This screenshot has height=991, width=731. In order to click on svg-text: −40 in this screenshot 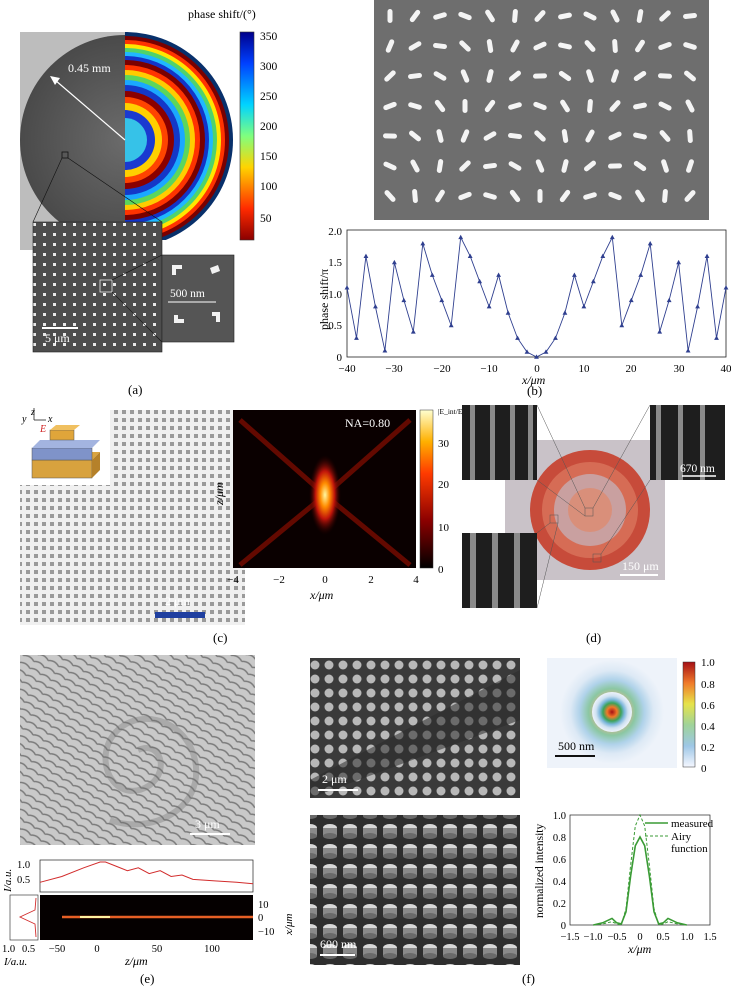, I will do `click(347, 369)`.